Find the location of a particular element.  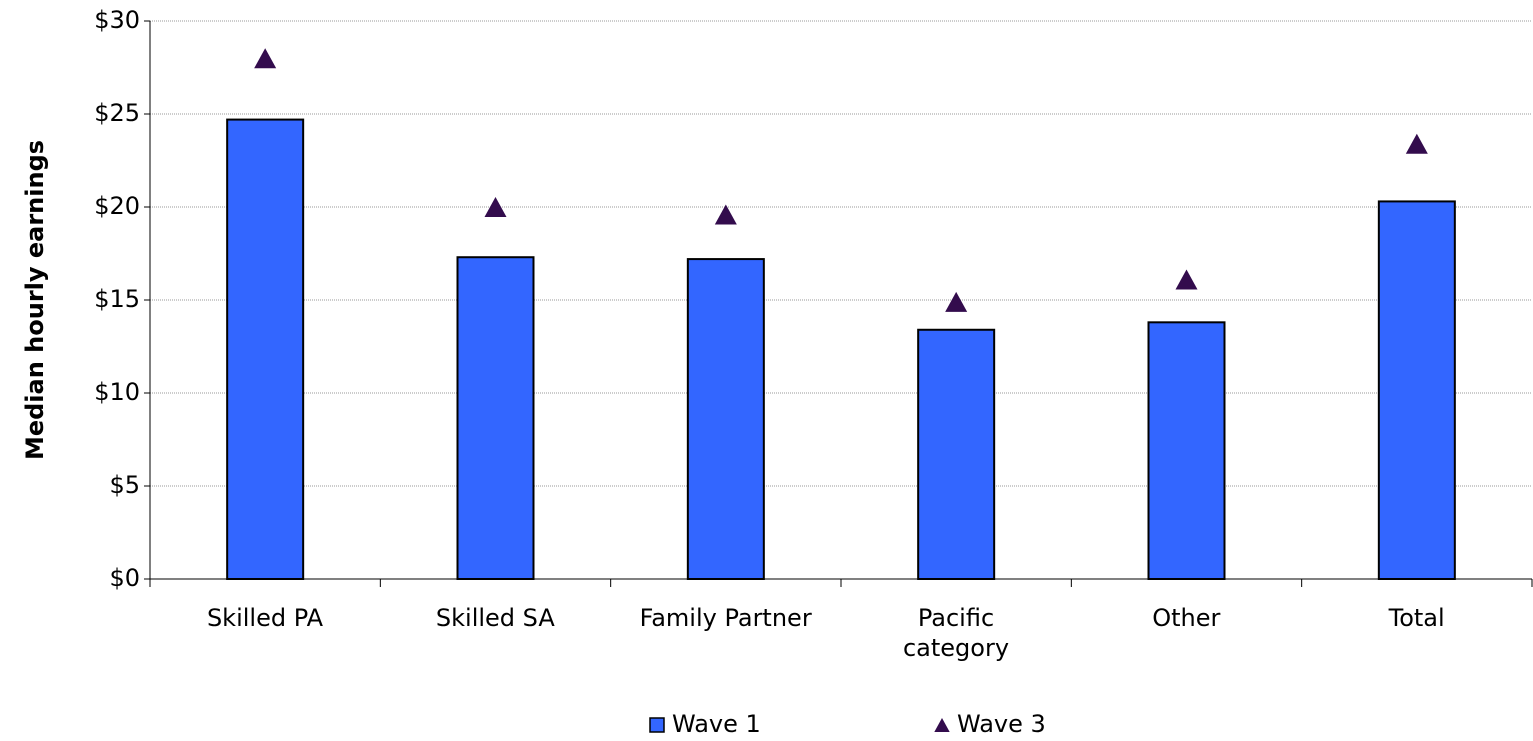

legend-label: Wave 1 is located at coordinates (716, 724).